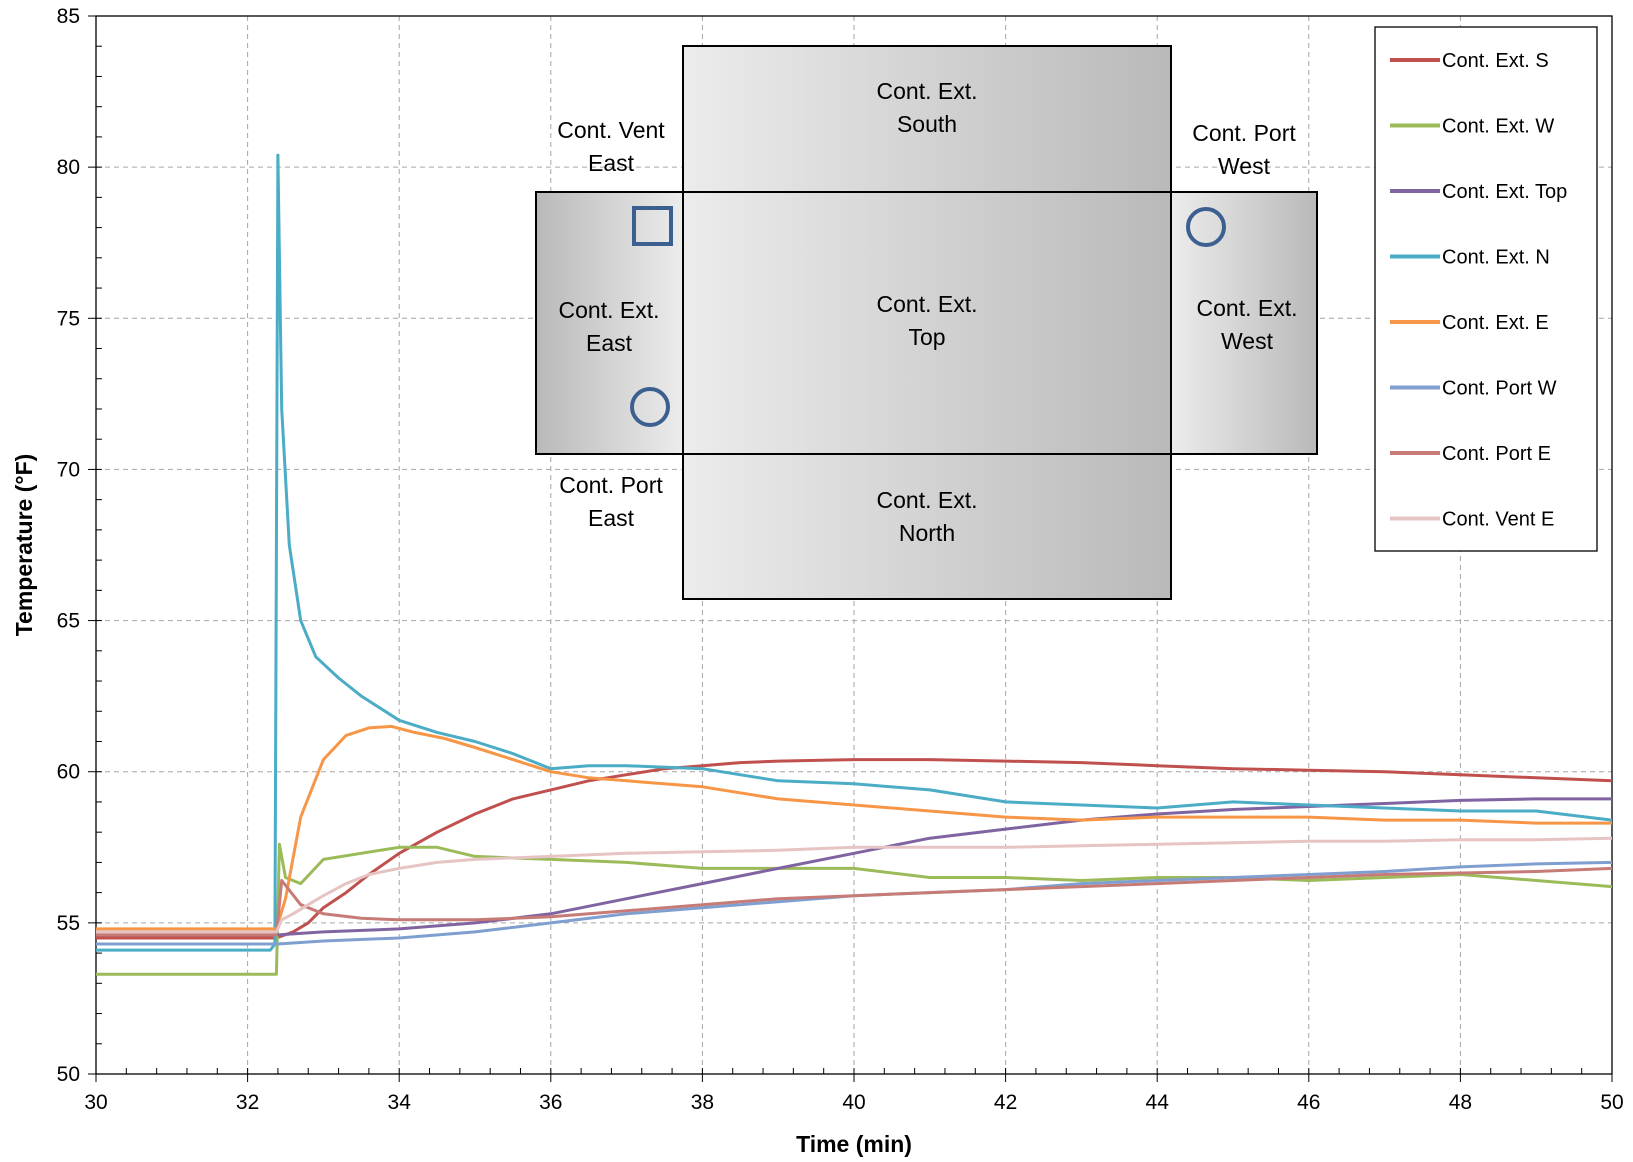  What do you see at coordinates (609, 310) in the screenshot?
I see `label-east-1: Cont. Ext.` at bounding box center [609, 310].